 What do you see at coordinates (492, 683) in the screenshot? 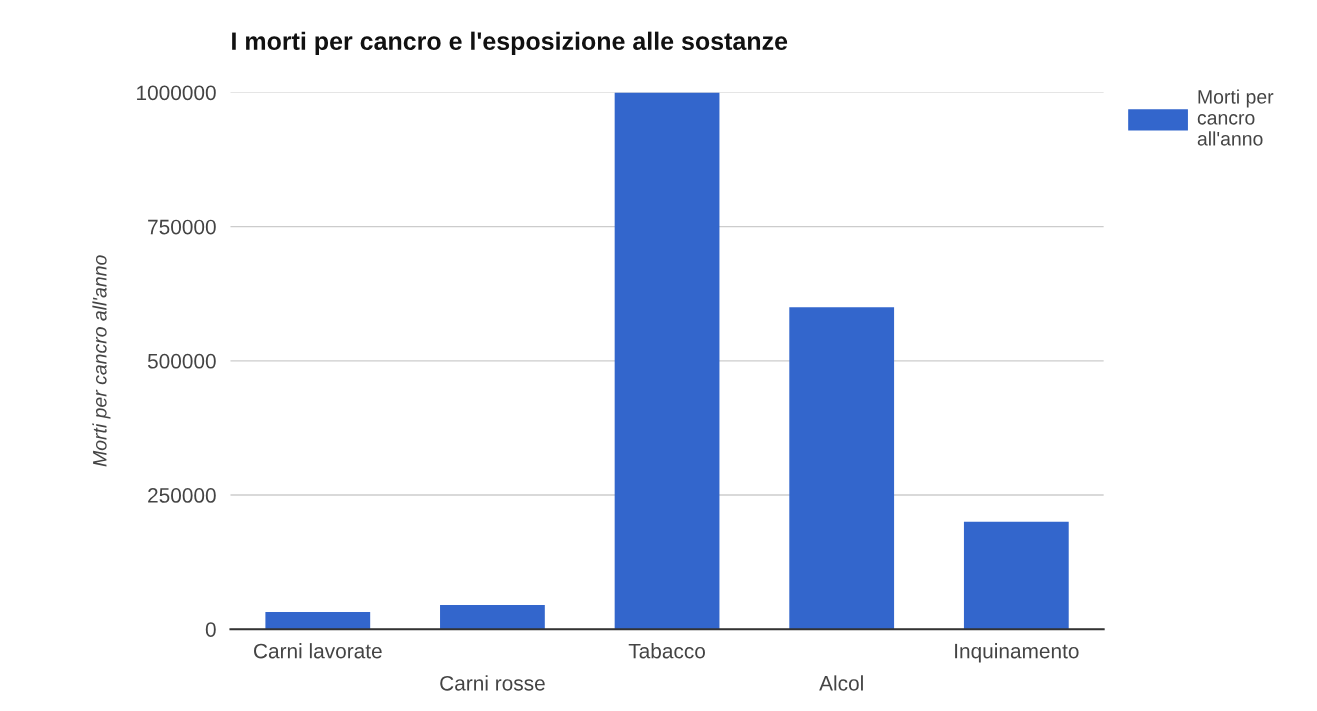
I see `x-tick-label: Carni rosse` at bounding box center [492, 683].